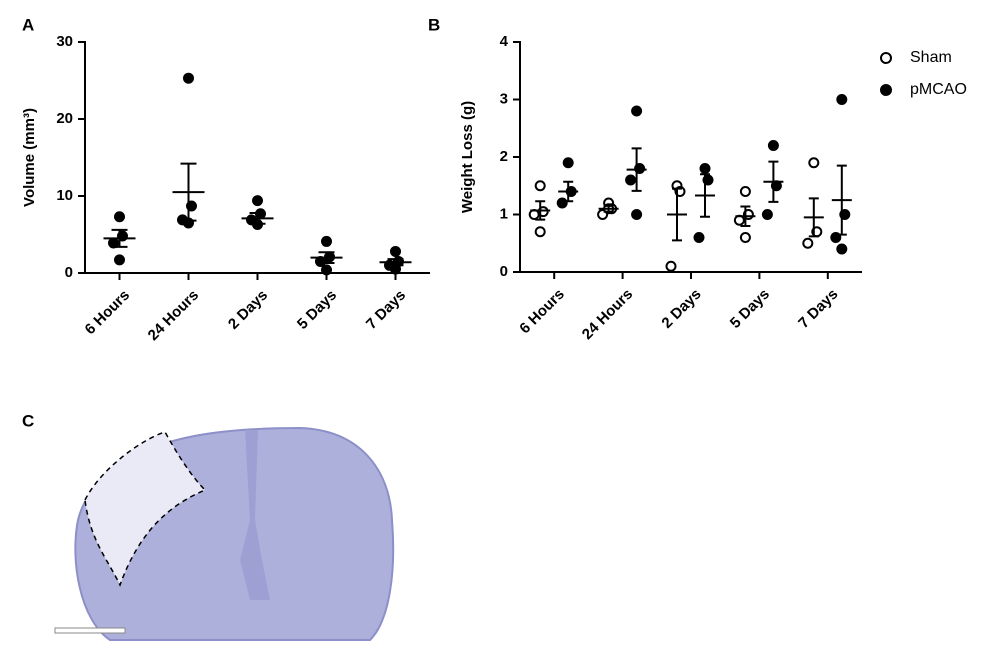 The width and height of the screenshot is (1000, 666). I want to click on y-tick-label: 20, so click(64, 118).